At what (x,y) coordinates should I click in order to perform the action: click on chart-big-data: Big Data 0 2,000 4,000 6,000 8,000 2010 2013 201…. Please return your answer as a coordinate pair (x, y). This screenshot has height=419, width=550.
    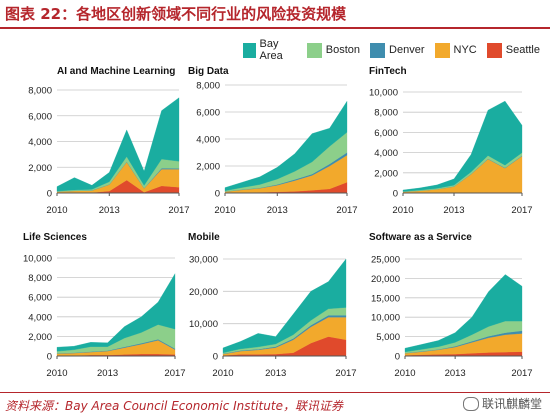
    Looking at the image, I should click on (273, 141).